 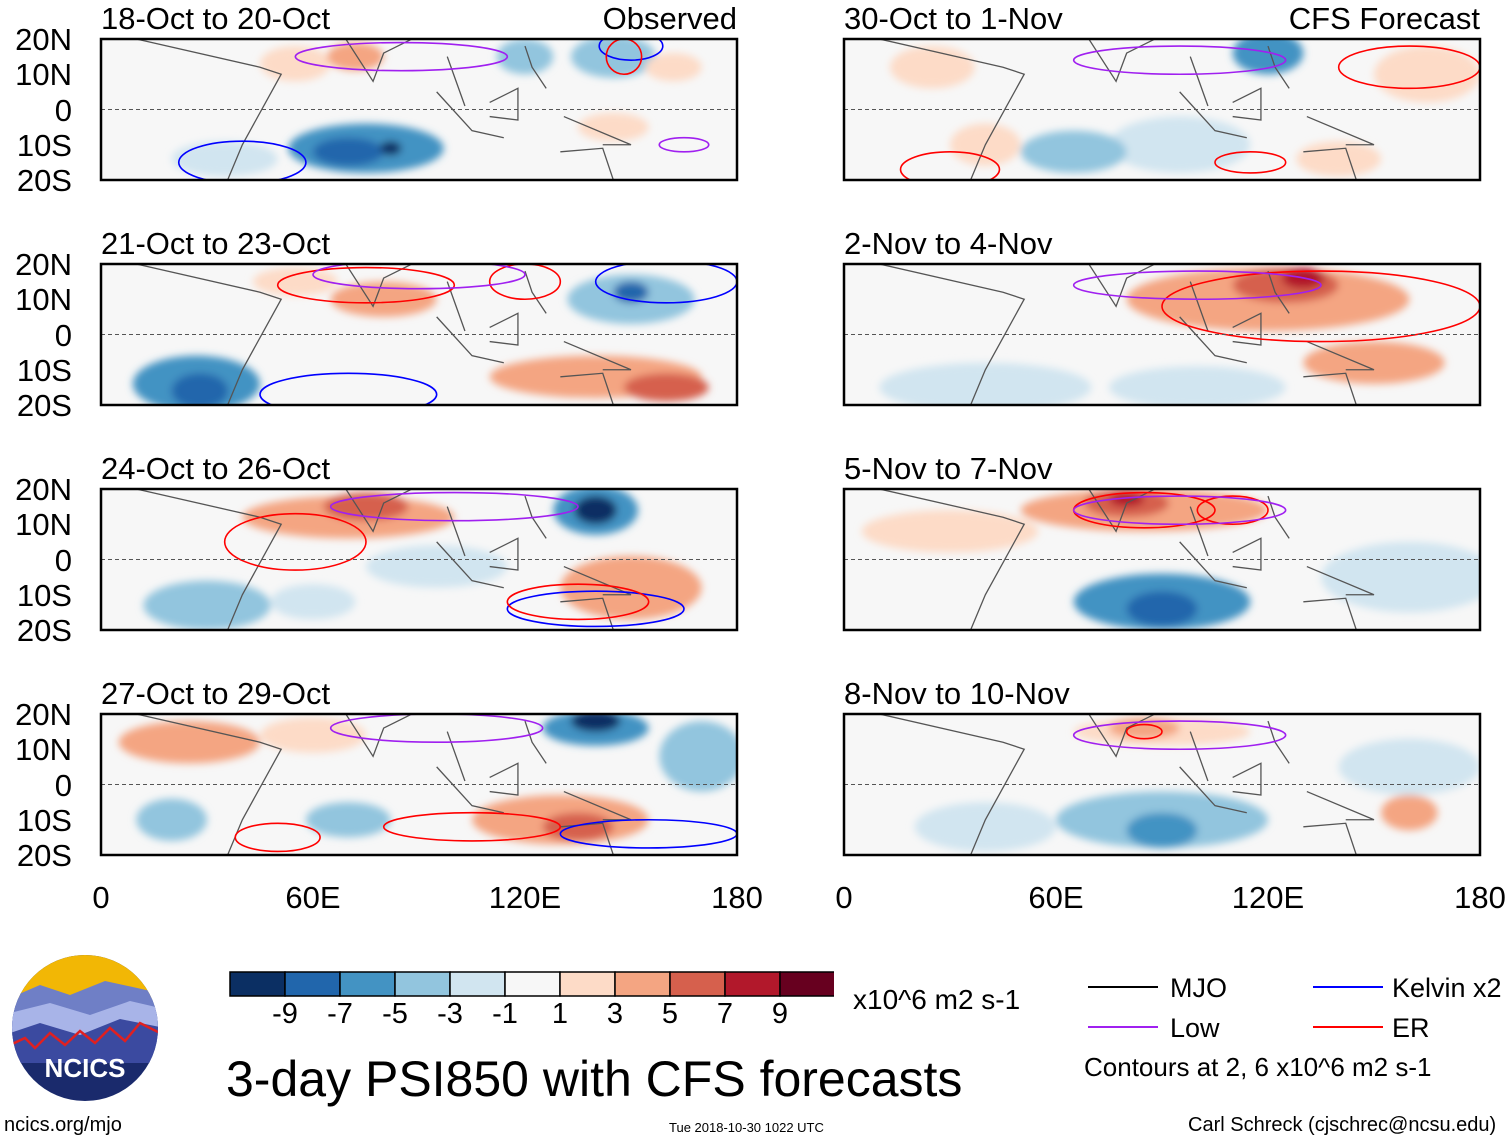 I want to click on panel-title: 24-Oct to 26-Oct, so click(x=216, y=468).